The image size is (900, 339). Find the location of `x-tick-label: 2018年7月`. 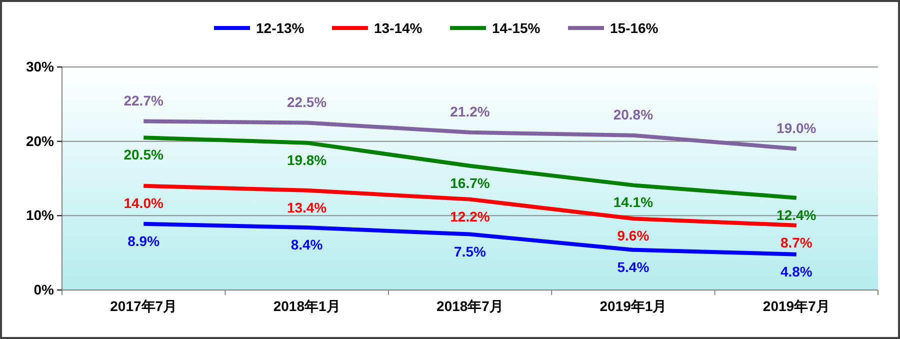

x-tick-label: 2018年7月 is located at coordinates (470, 306).